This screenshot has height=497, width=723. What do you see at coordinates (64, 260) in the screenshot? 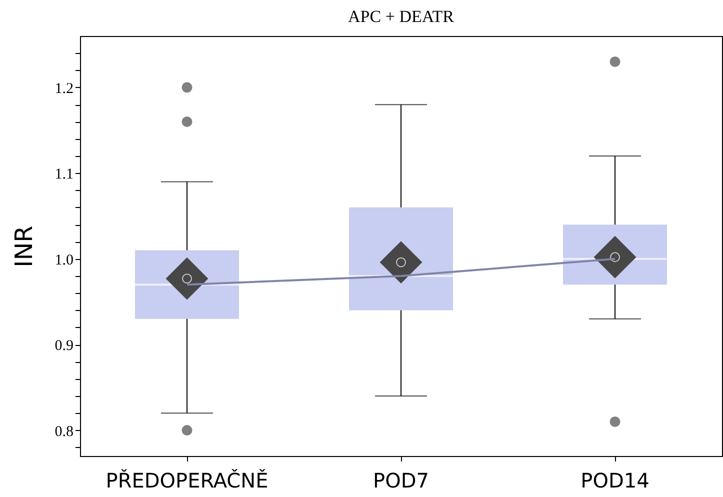
I see `y-tick-label: 1.0` at bounding box center [64, 260].